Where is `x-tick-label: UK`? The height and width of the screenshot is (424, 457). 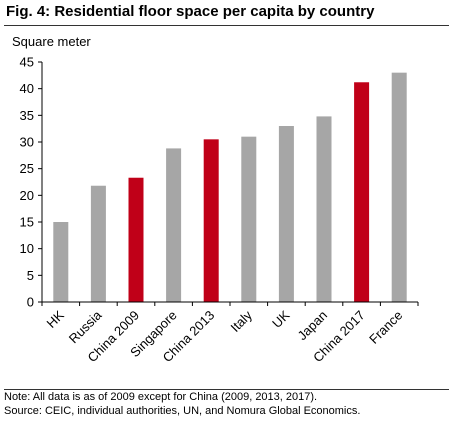 x-tick-label: UK is located at coordinates (281, 319).